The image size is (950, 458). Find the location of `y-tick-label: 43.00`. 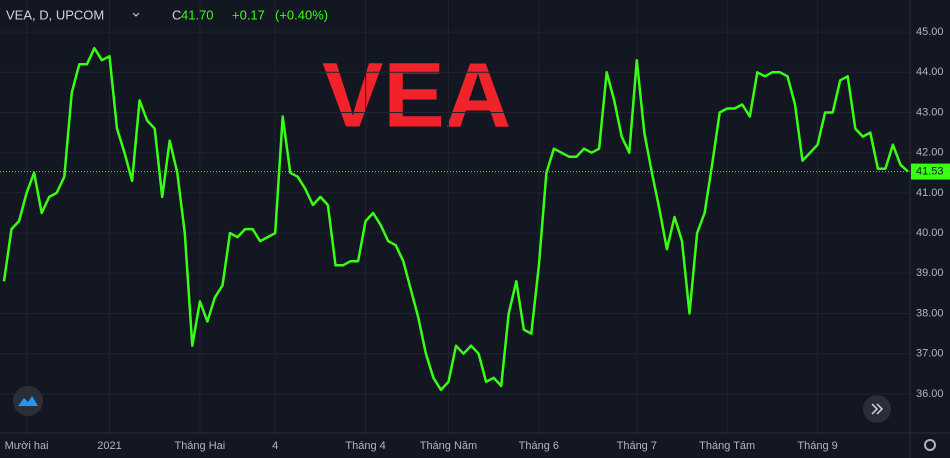

y-tick-label: 43.00 is located at coordinates (930, 112).